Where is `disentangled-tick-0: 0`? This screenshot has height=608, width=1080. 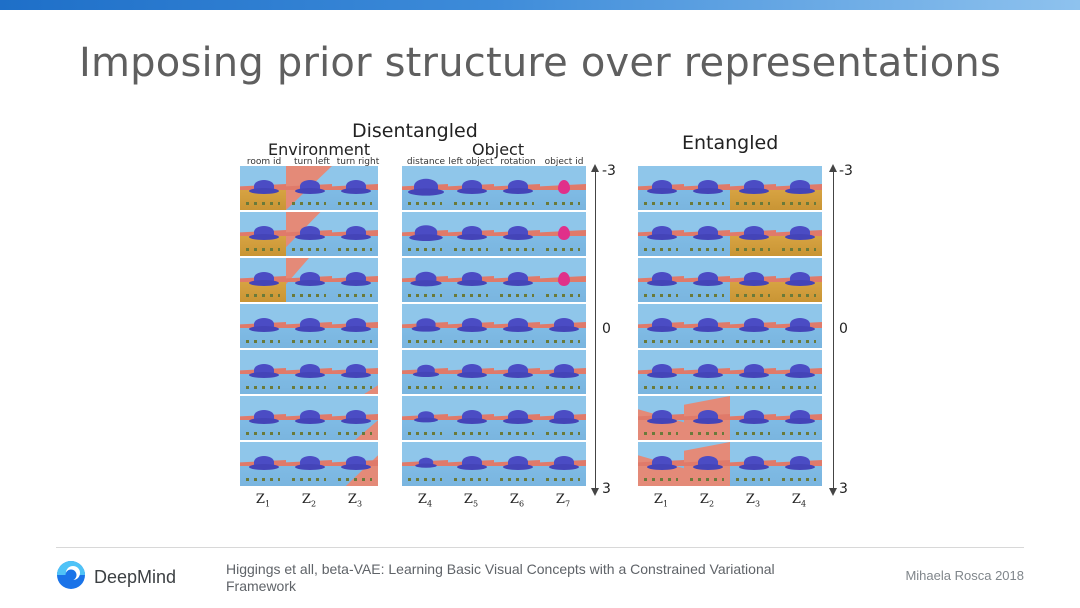 disentangled-tick-0: 0 is located at coordinates (606, 329).